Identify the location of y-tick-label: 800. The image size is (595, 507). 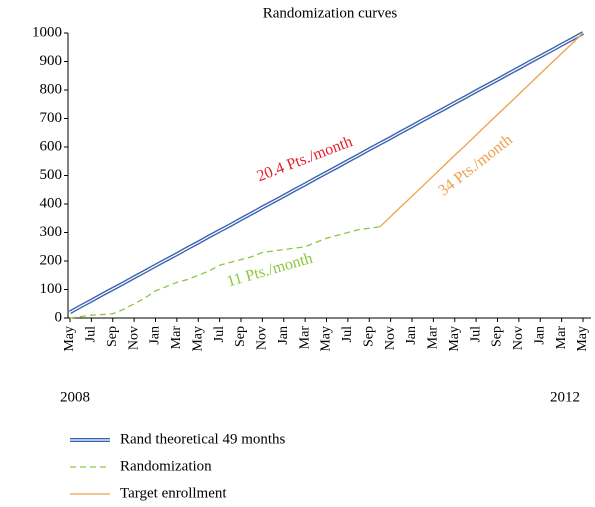
(51, 89).